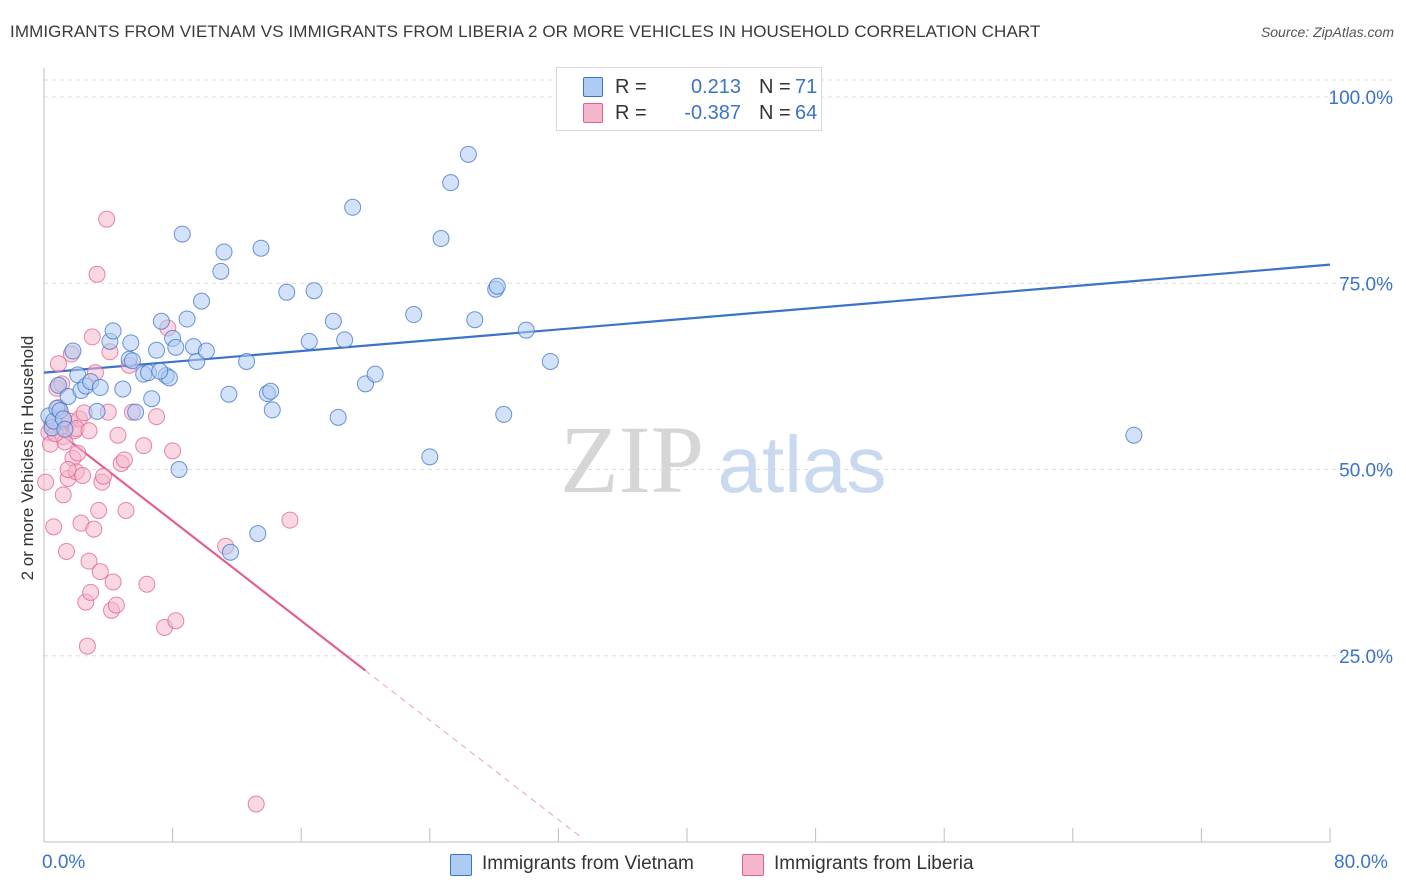 The height and width of the screenshot is (892, 1406). Describe the element at coordinates (874, 863) in the screenshot. I see `legend-series-label: Immigrants from Liberia` at that location.